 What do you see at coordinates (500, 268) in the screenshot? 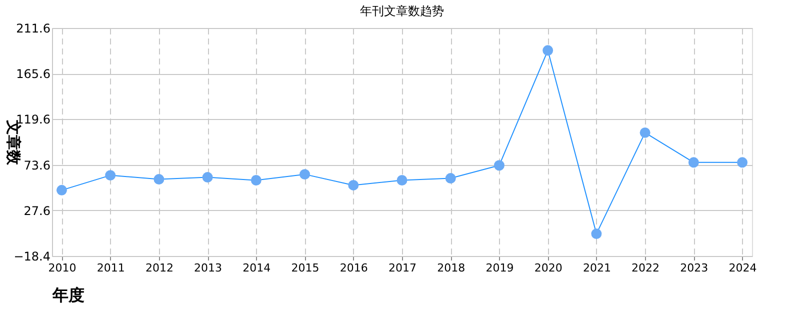
I see `x-tick-label: 2019` at bounding box center [500, 268].